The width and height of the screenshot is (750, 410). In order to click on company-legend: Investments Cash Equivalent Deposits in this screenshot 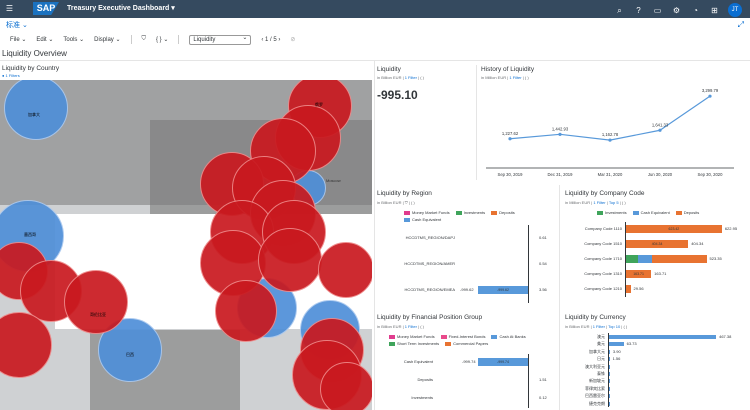, I will do `click(672, 212)`.